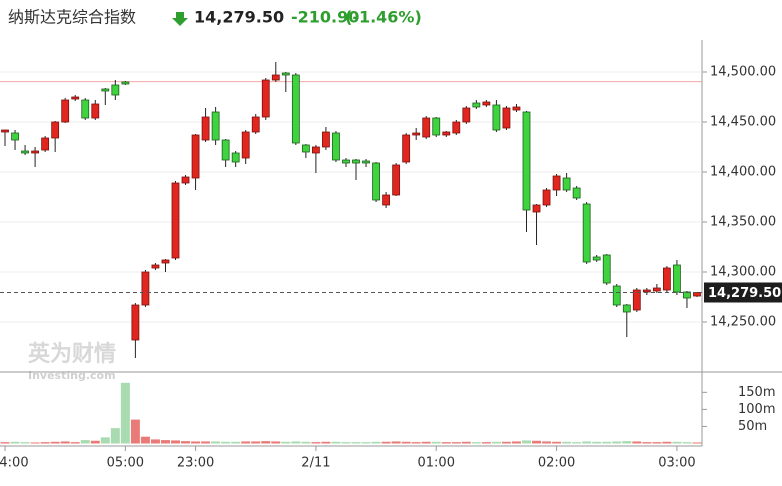 This screenshot has height=486, width=782. What do you see at coordinates (676, 463) in the screenshot?
I see `x-tick-label: 03:00` at bounding box center [676, 463].